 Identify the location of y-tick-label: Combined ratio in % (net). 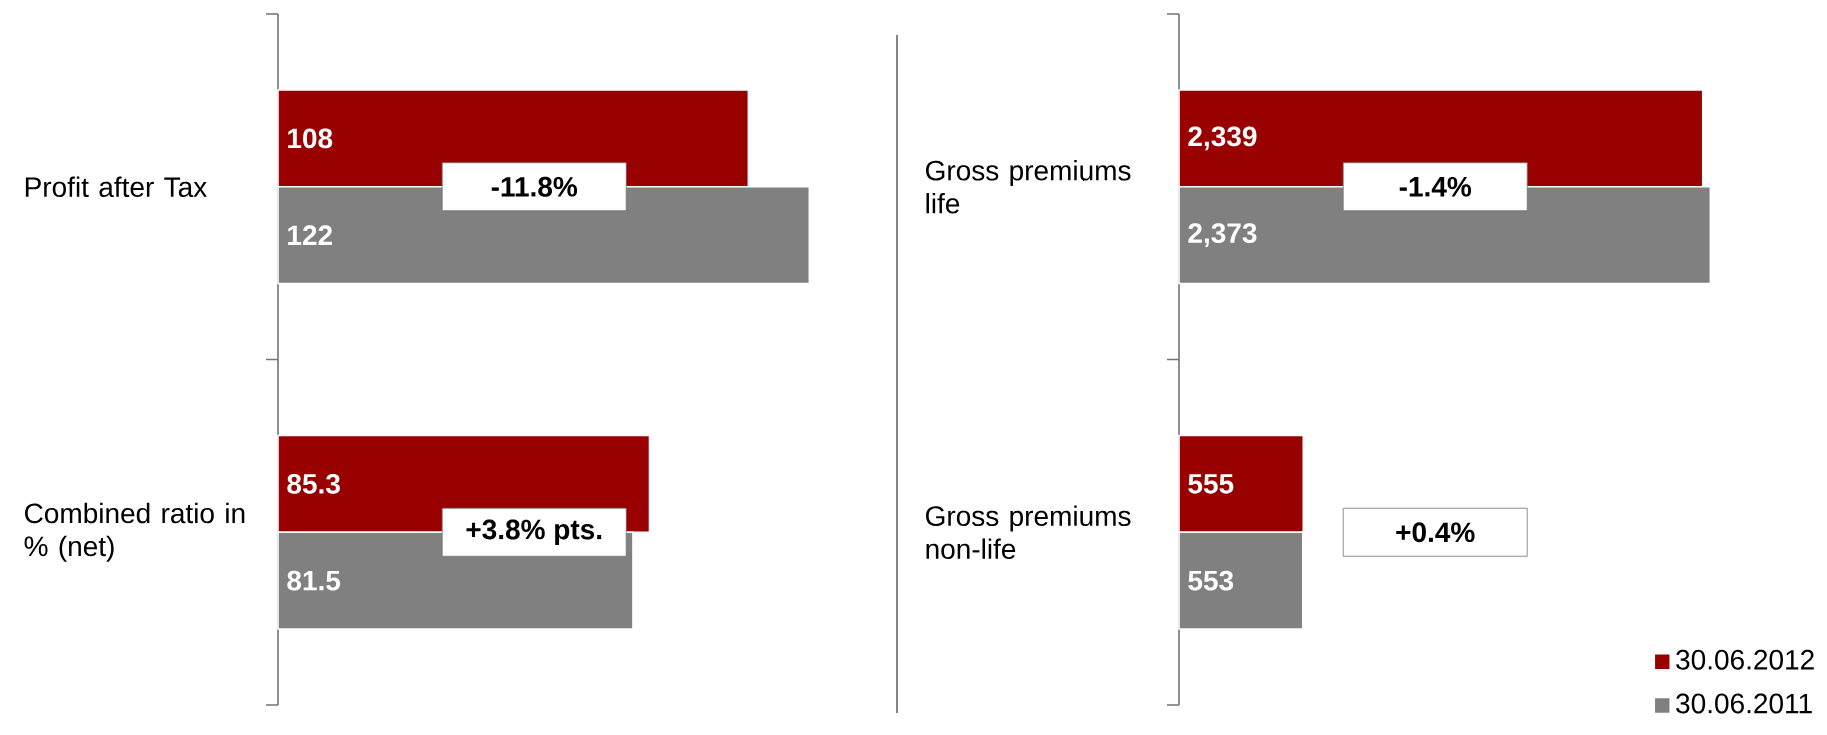
(134, 532).